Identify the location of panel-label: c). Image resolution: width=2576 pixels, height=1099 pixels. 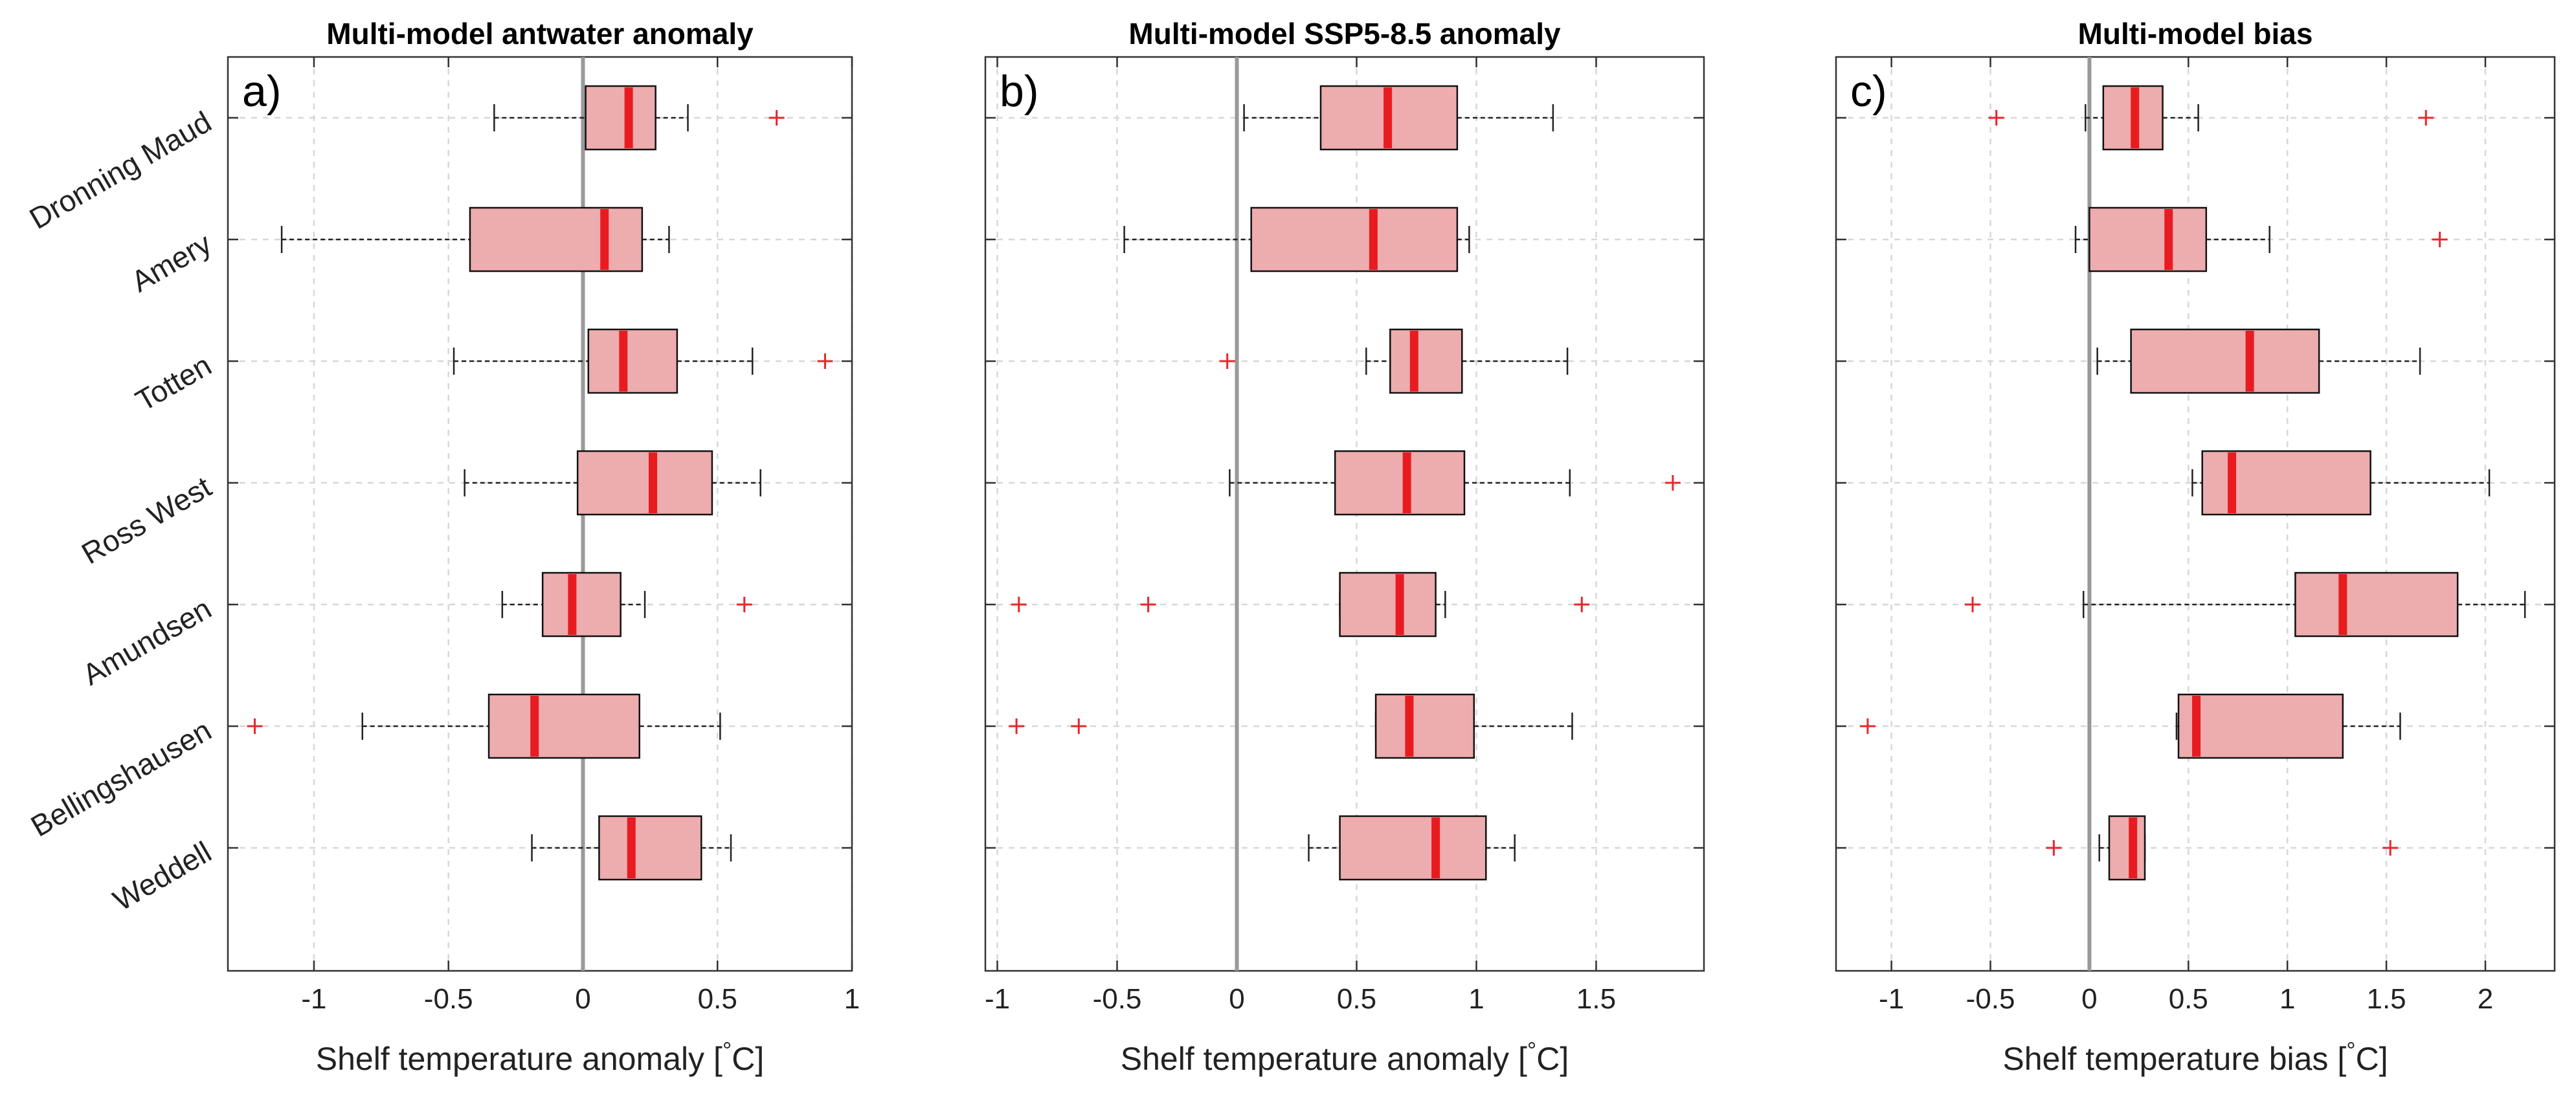
(1869, 91).